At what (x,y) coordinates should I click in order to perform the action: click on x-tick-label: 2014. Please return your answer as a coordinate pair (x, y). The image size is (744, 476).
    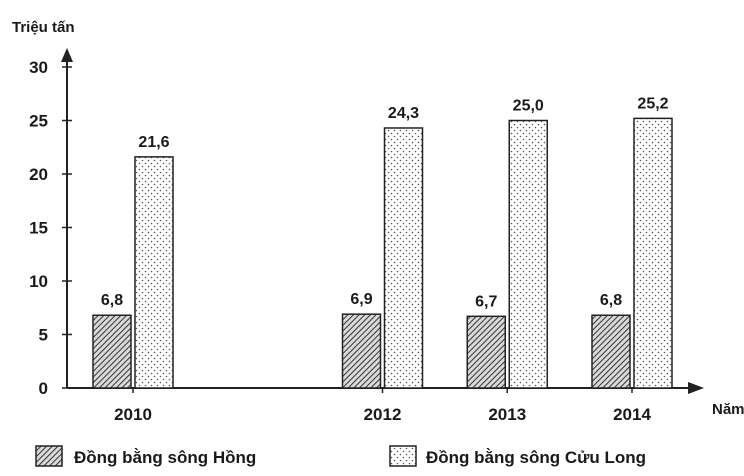
    Looking at the image, I should click on (632, 414).